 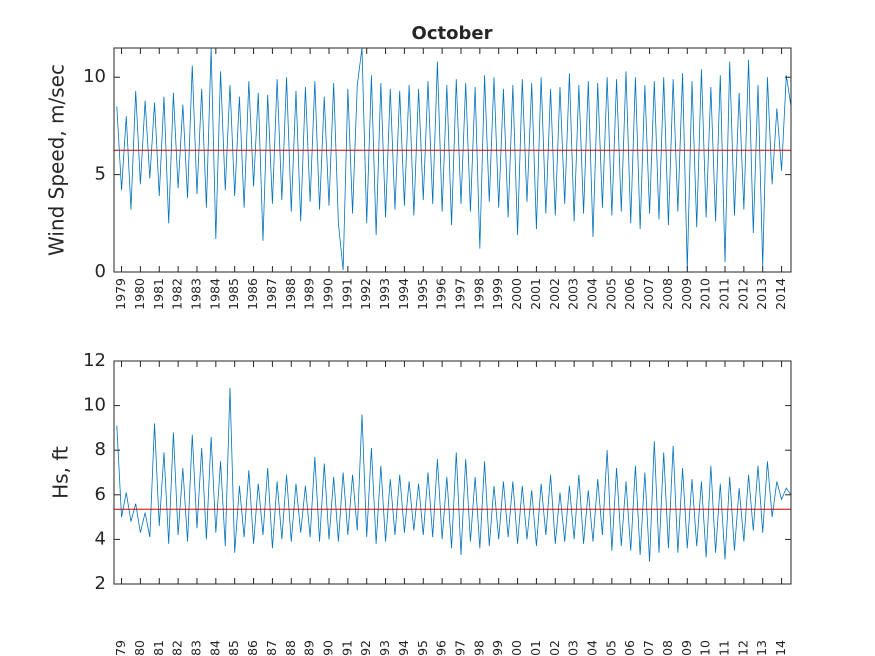 What do you see at coordinates (365, 294) in the screenshot?
I see `x-tick-label: 1992` at bounding box center [365, 294].